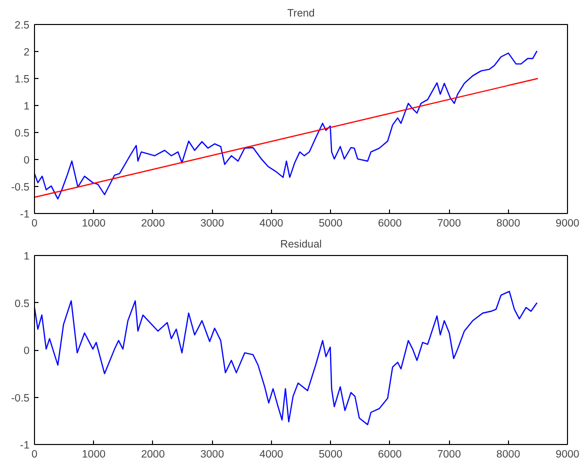 The image size is (581, 462). Describe the element at coordinates (27, 52) in the screenshot. I see `y-tick-label: 2` at that location.